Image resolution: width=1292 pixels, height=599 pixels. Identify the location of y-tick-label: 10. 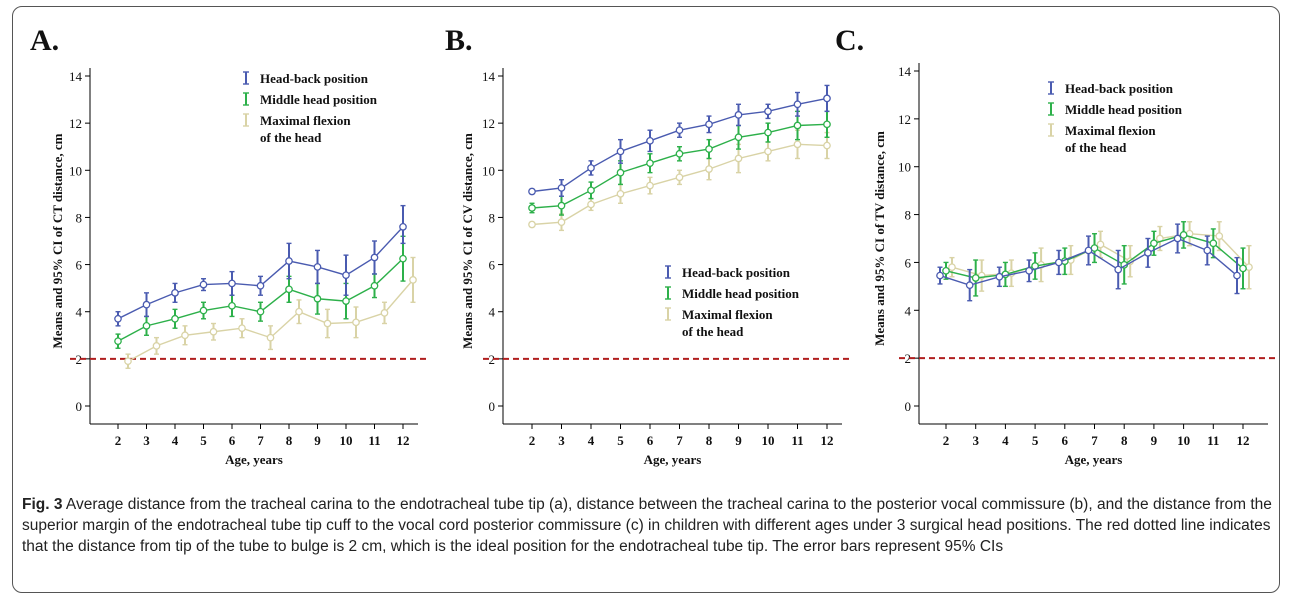
(75, 170).